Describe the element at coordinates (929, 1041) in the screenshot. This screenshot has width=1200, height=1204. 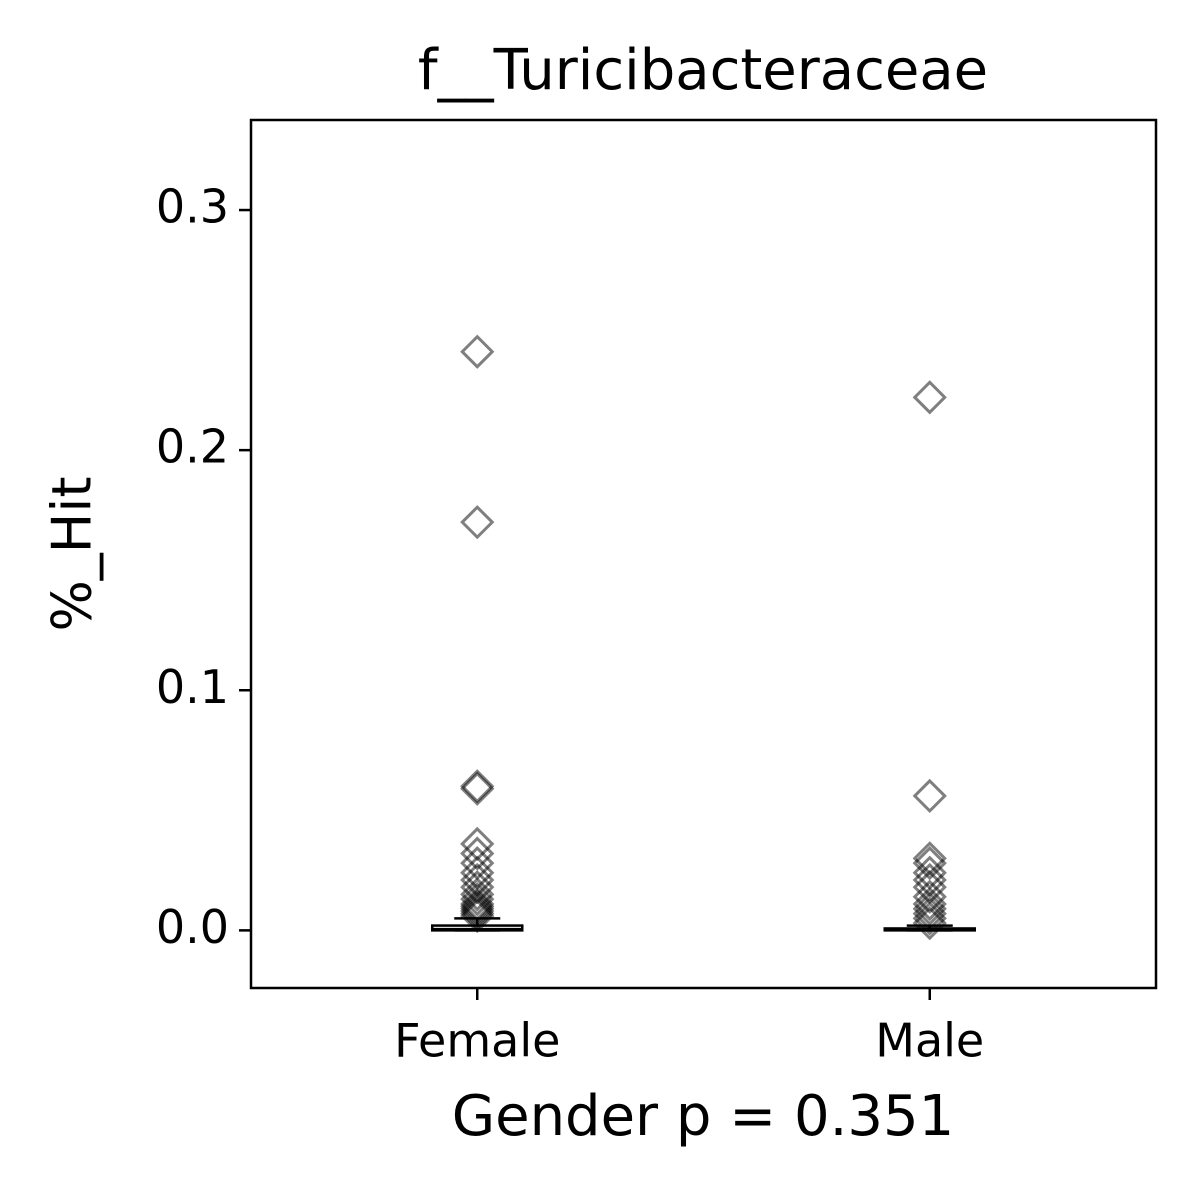
I see `x-tick-label: Male` at that location.